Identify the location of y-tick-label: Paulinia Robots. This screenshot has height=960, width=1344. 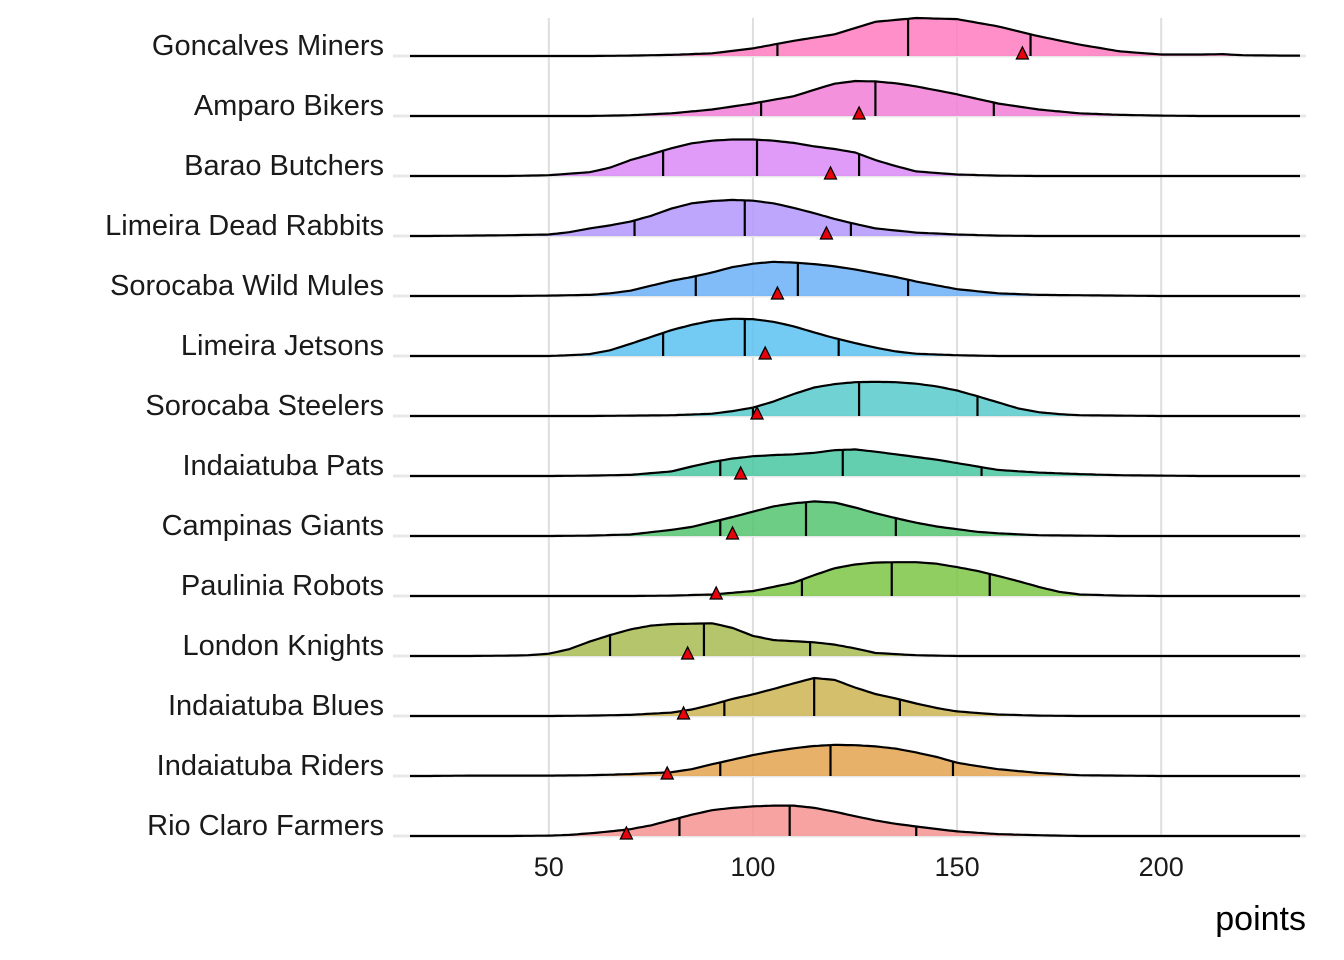
(282, 586).